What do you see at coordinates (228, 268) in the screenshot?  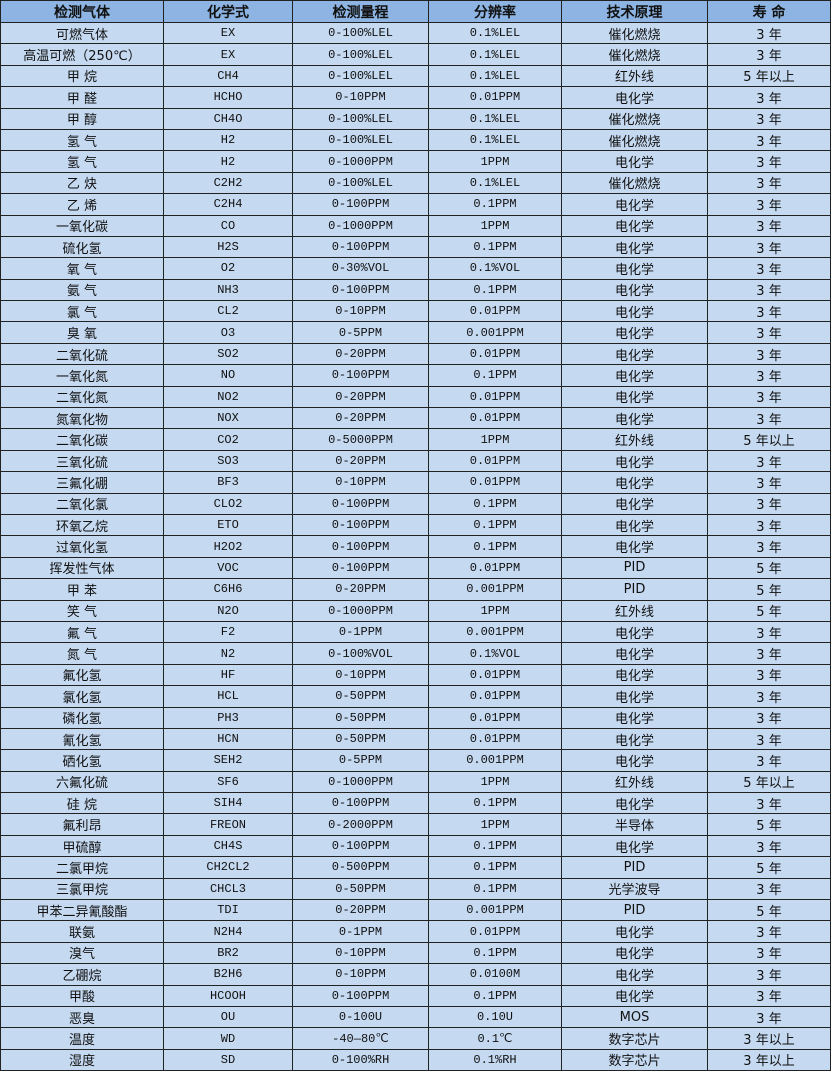 I see `cell-formula: O2` at bounding box center [228, 268].